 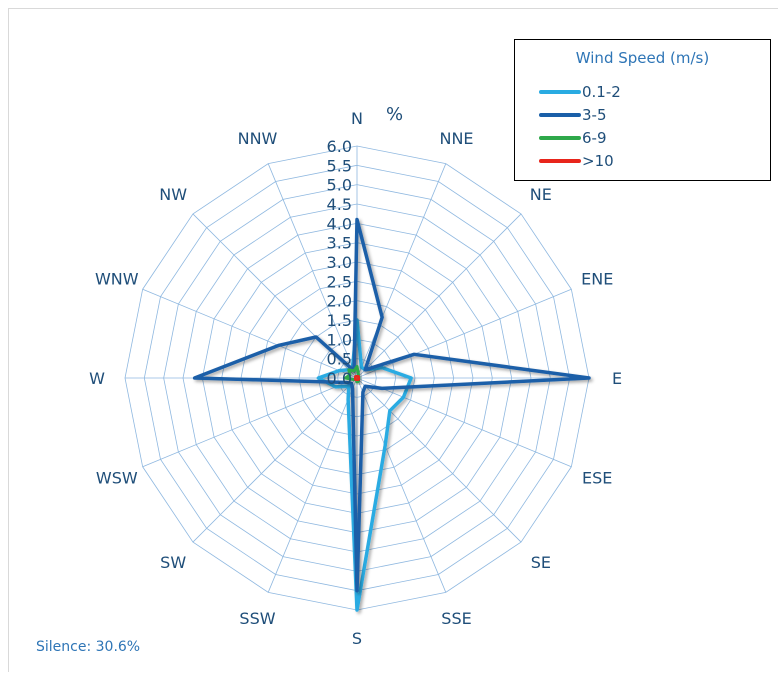 What do you see at coordinates (339, 223) in the screenshot?
I see `tick-label-8: 4.0` at bounding box center [339, 223].